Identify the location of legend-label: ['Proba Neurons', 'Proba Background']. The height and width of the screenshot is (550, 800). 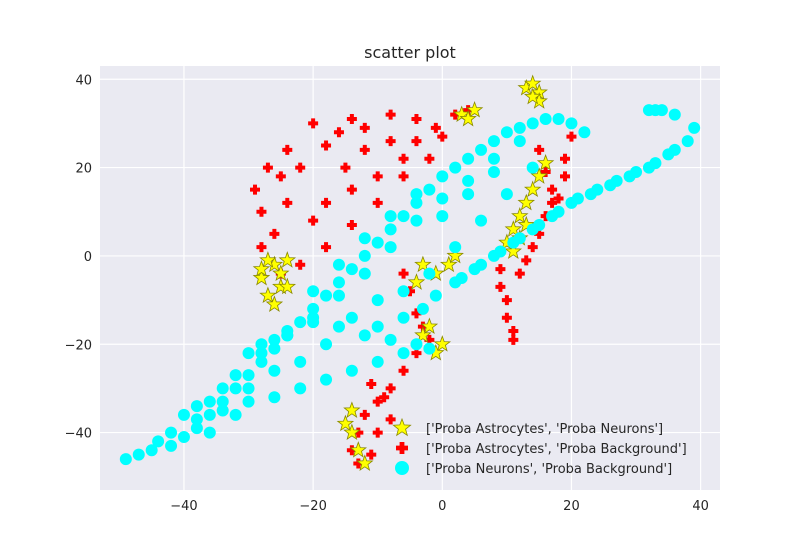
(549, 469).